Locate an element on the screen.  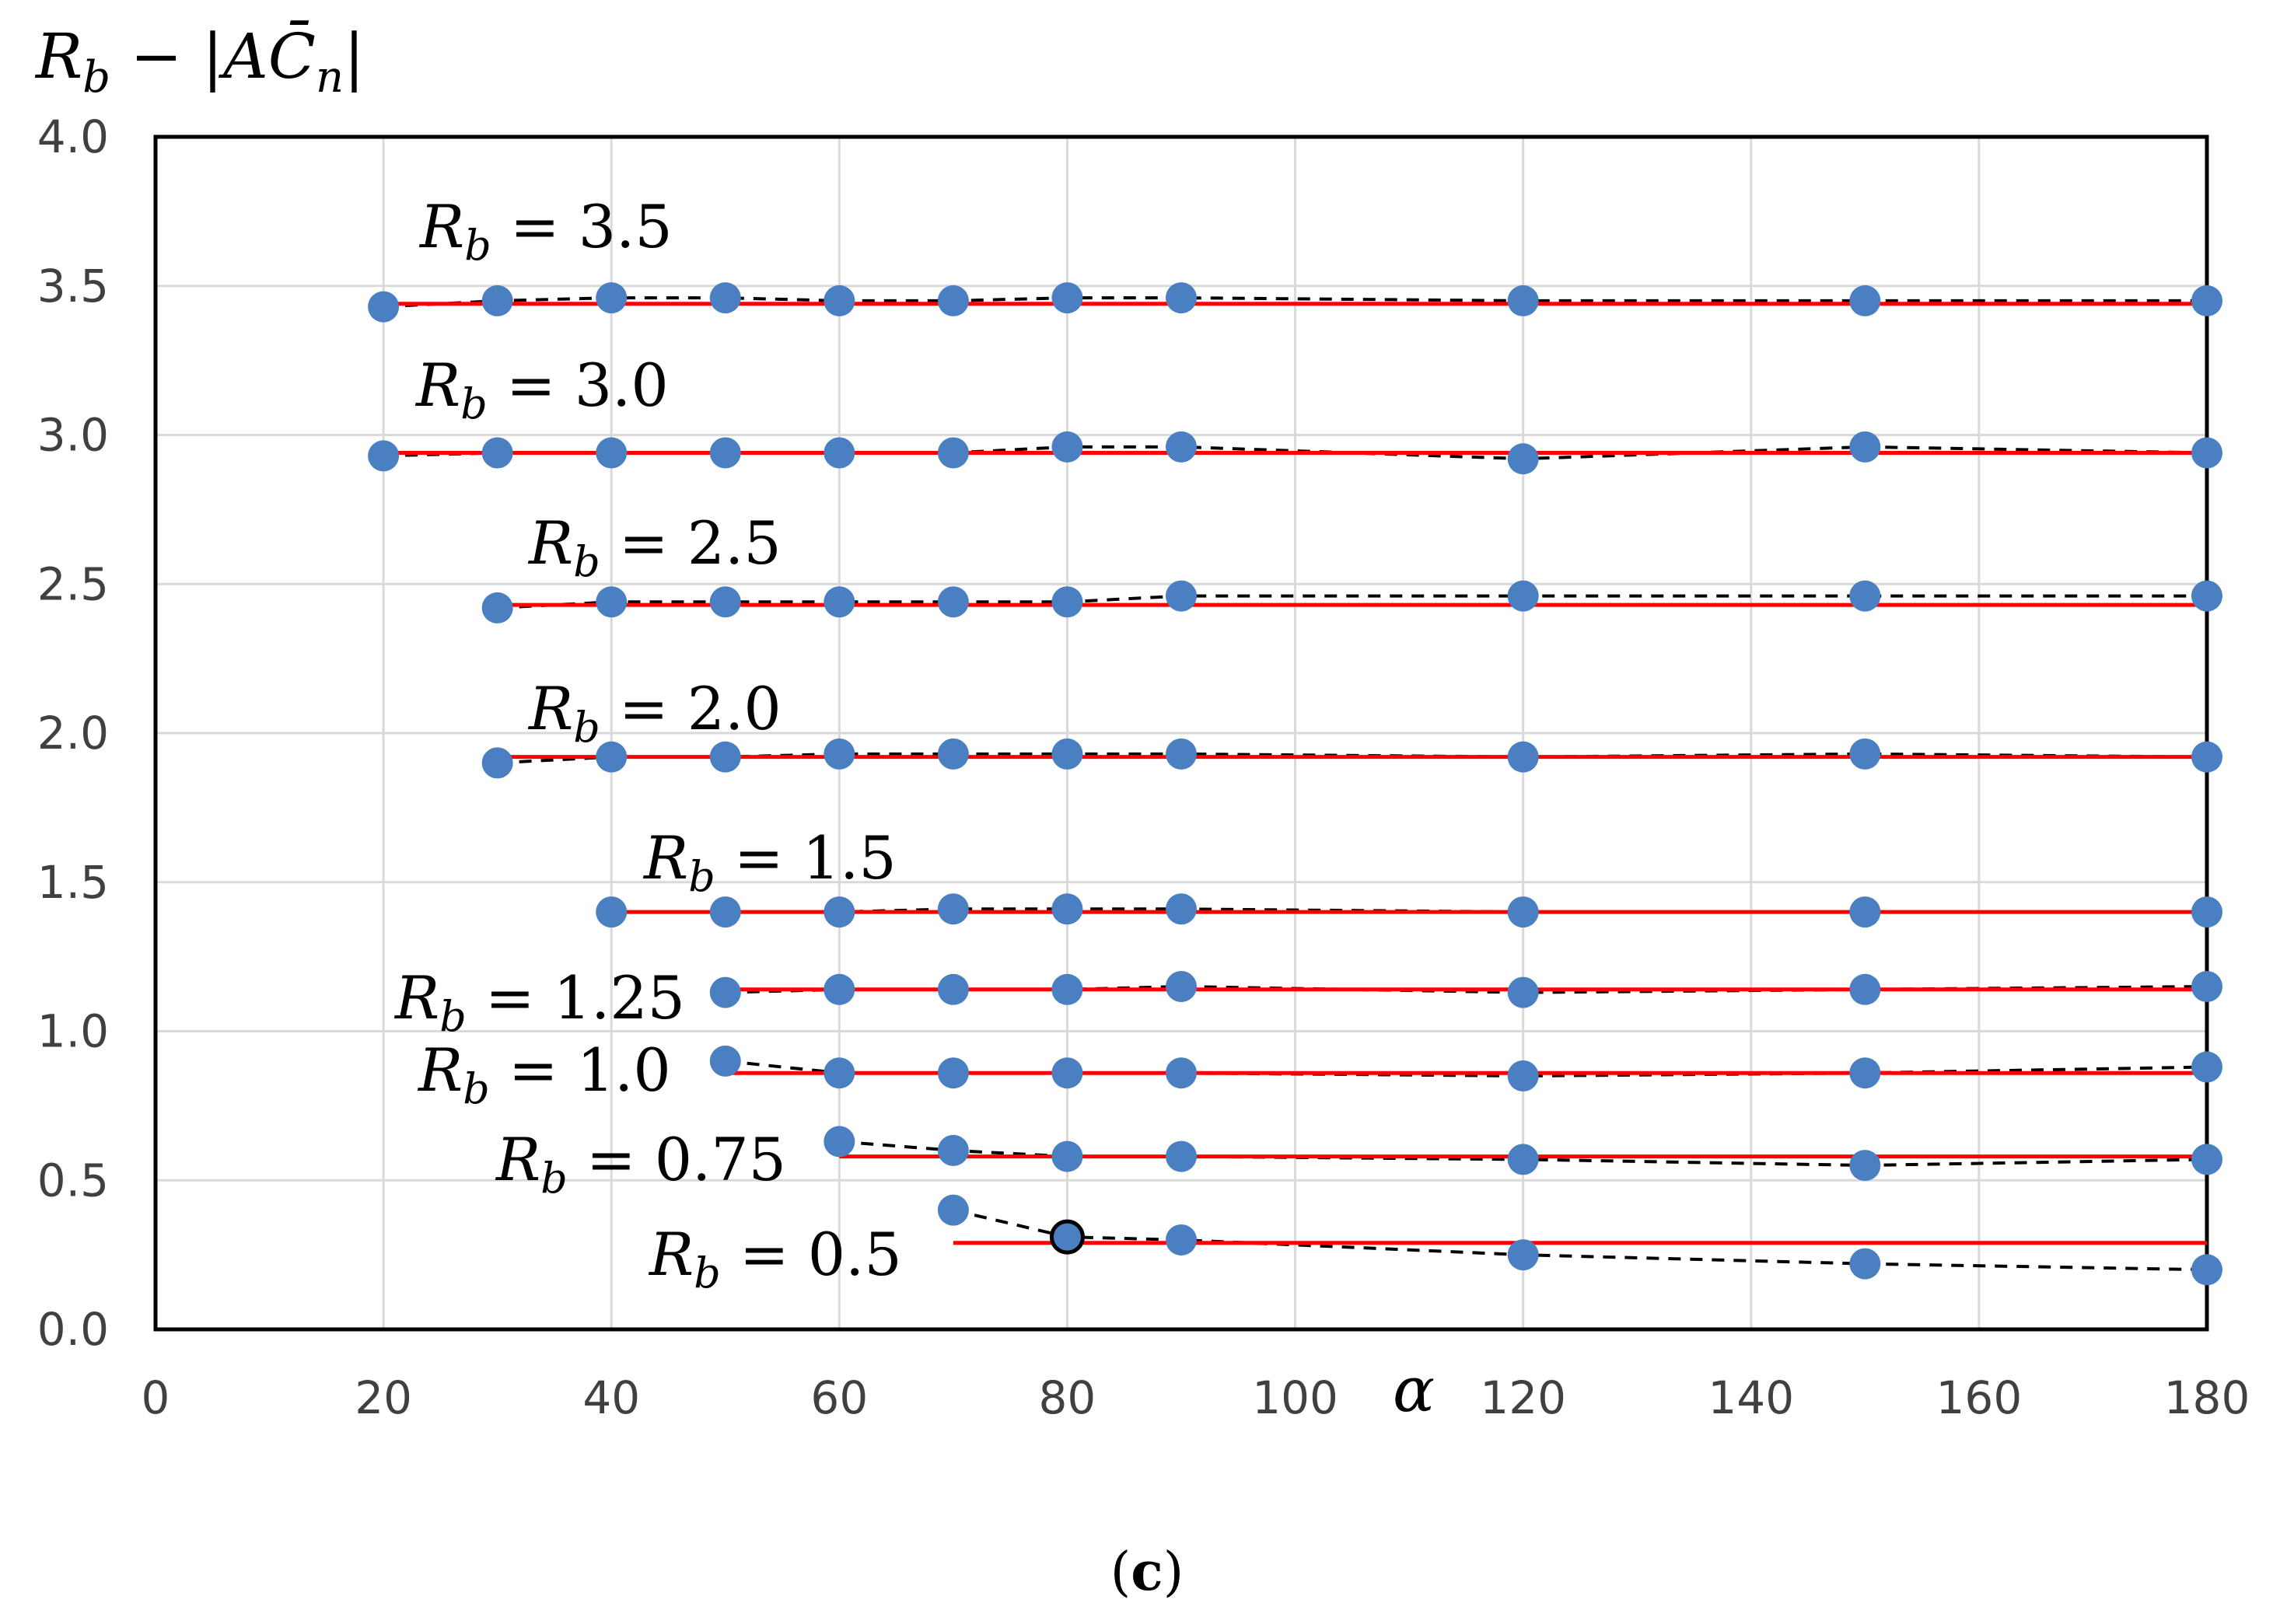
x-tick-label: 120 is located at coordinates (1523, 1397).